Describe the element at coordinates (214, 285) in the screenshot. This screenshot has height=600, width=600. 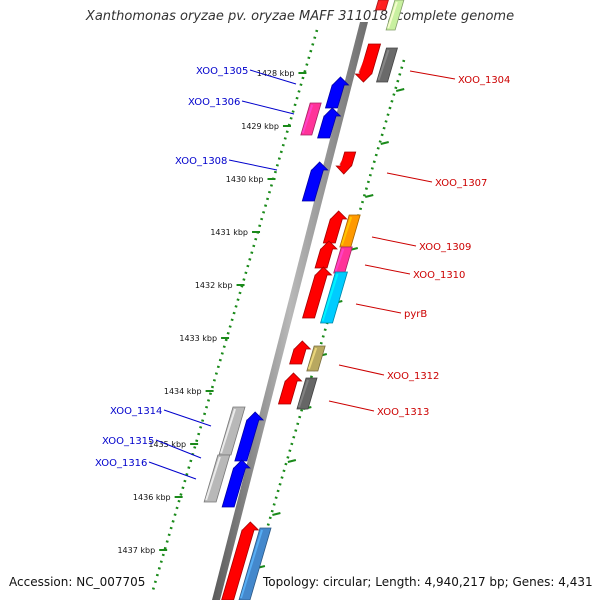
I see `kbp-label: 1432 kbp` at that location.